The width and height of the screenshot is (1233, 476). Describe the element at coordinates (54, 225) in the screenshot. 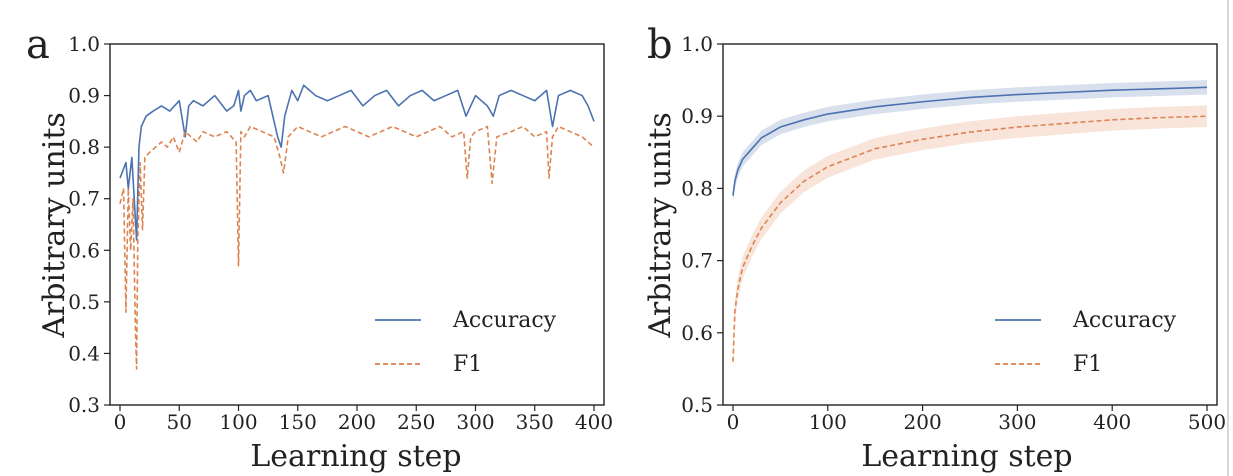

I see `panel-a-y-axis-label: Arbitrary units` at that location.